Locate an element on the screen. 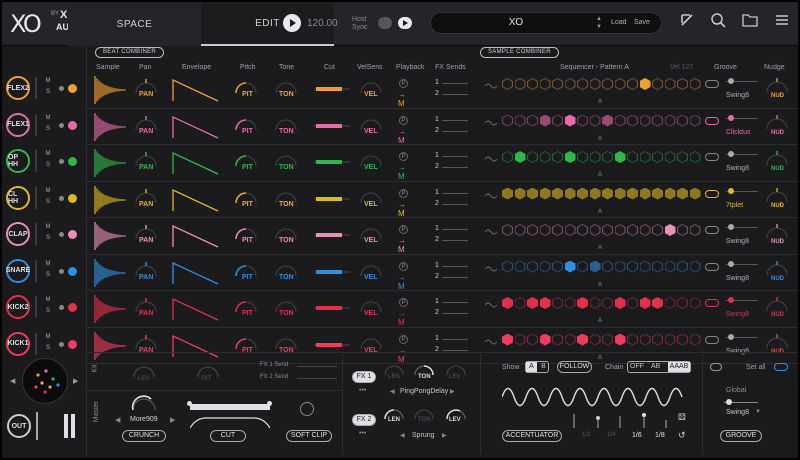 Image resolution: width=800 pixels, height=460 pixels. accent-divisions is located at coordinates (630, 422).